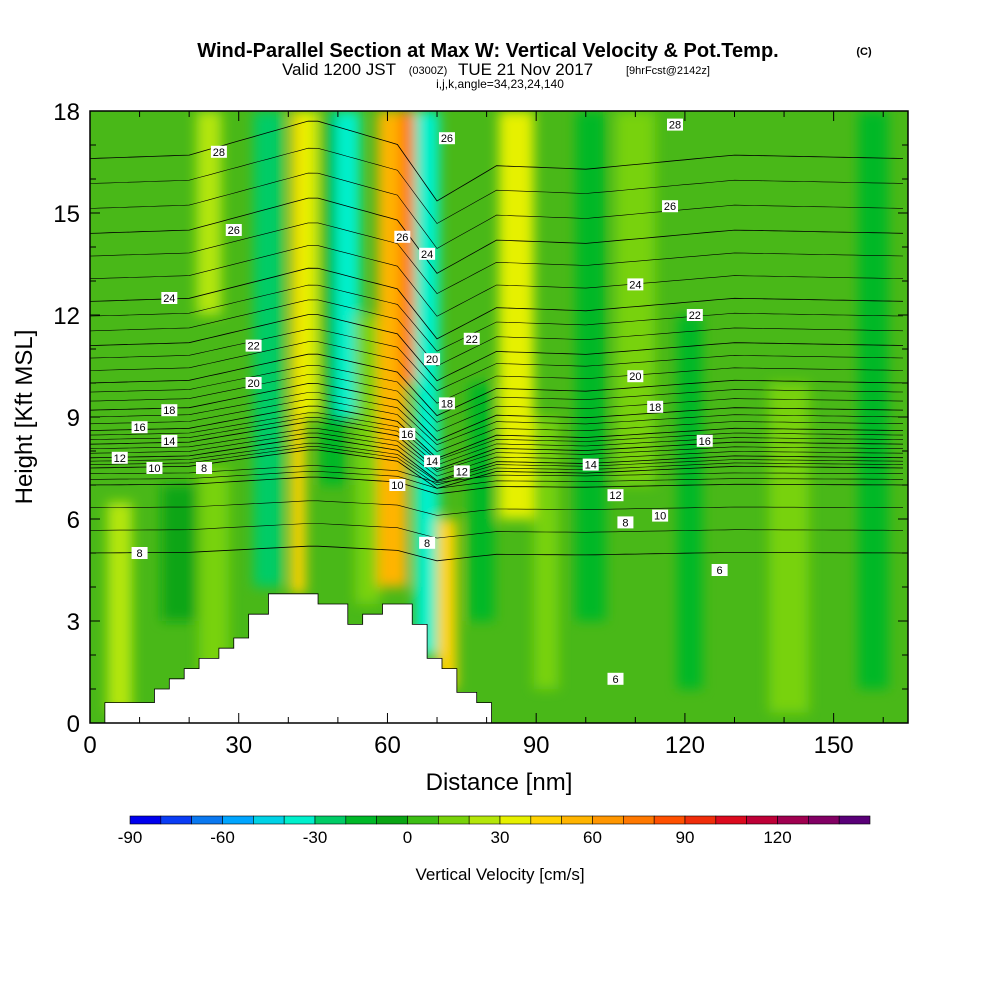 Image resolution: width=1000 pixels, height=1000 pixels. What do you see at coordinates (536, 745) in the screenshot?
I see `x-tick-label: 90` at bounding box center [536, 745].